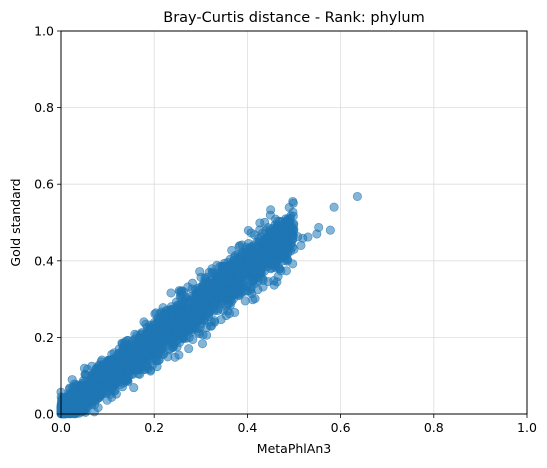 The height and width of the screenshot is (468, 547). What do you see at coordinates (15, 222) in the screenshot?
I see `y-axis-label: Gold standard` at bounding box center [15, 222].